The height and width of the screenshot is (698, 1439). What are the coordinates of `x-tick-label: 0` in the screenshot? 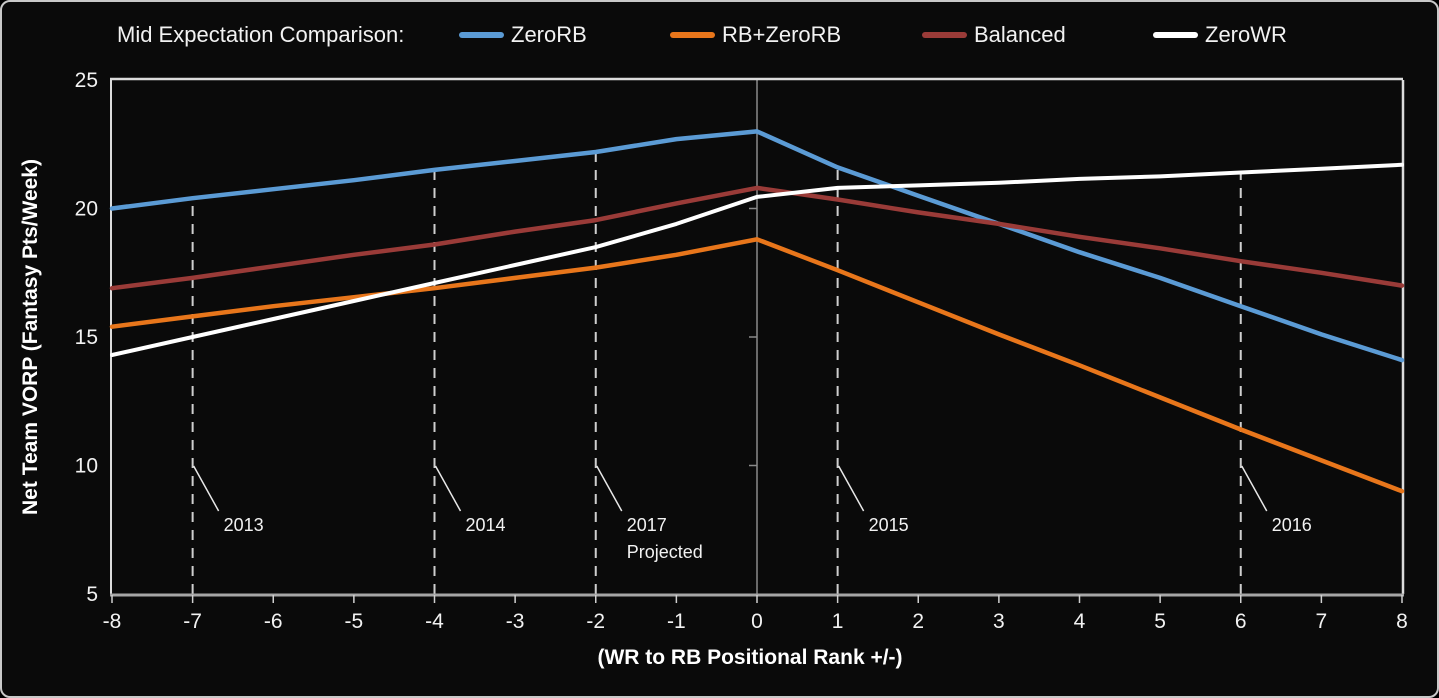 It's located at (757, 621).